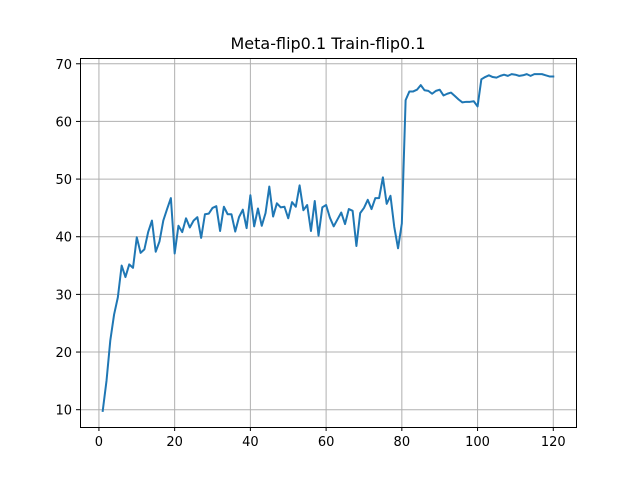 This screenshot has height=480, width=640. I want to click on y-tick-label: 10, so click(63, 411).